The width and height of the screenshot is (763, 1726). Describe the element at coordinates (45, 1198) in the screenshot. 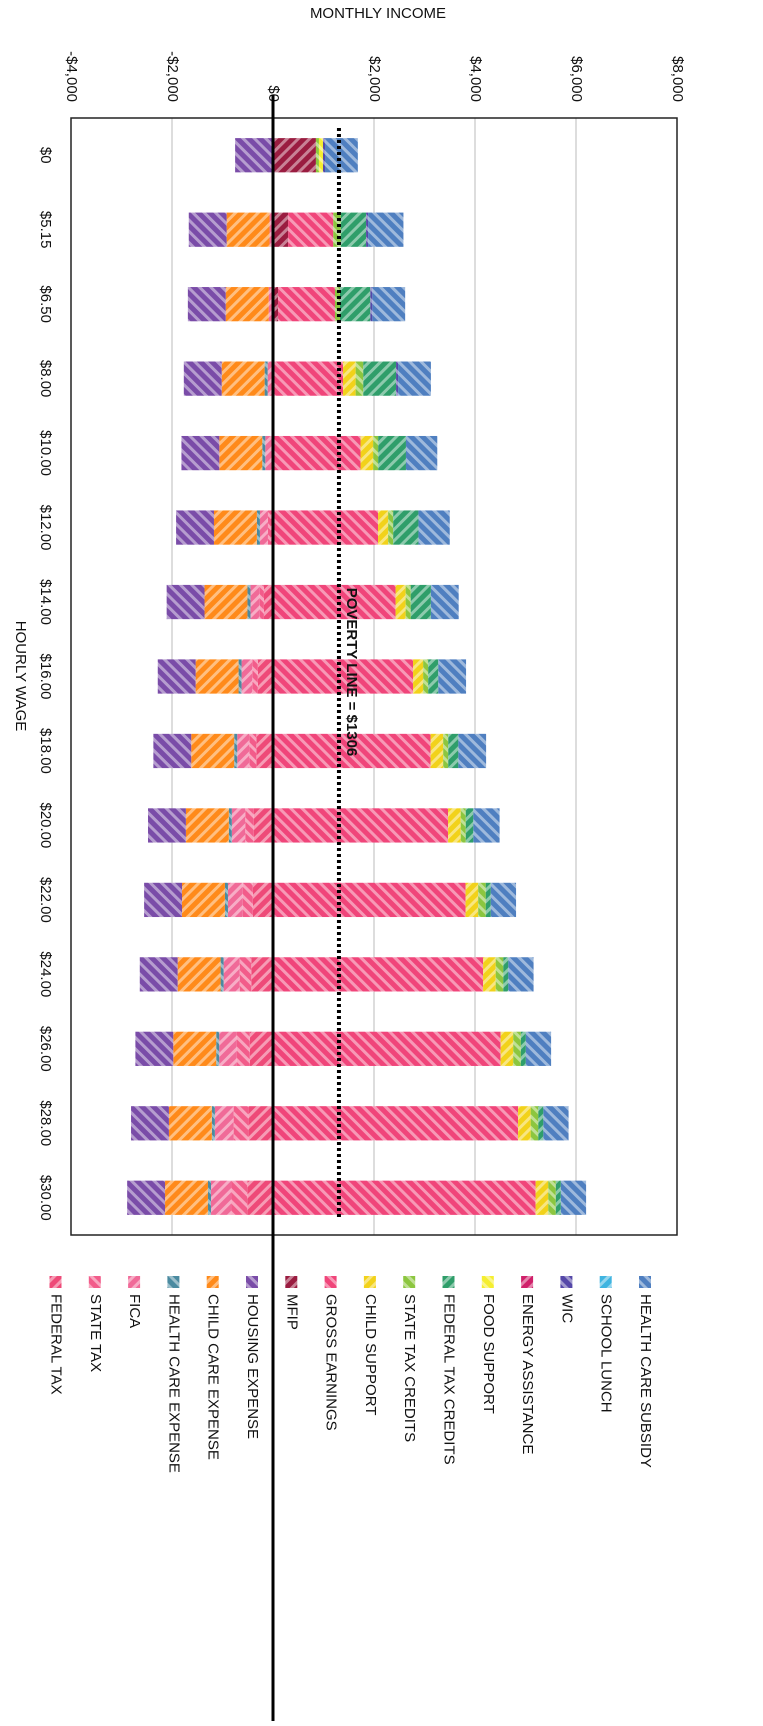

I see `x-tick-label: $30.00` at that location.